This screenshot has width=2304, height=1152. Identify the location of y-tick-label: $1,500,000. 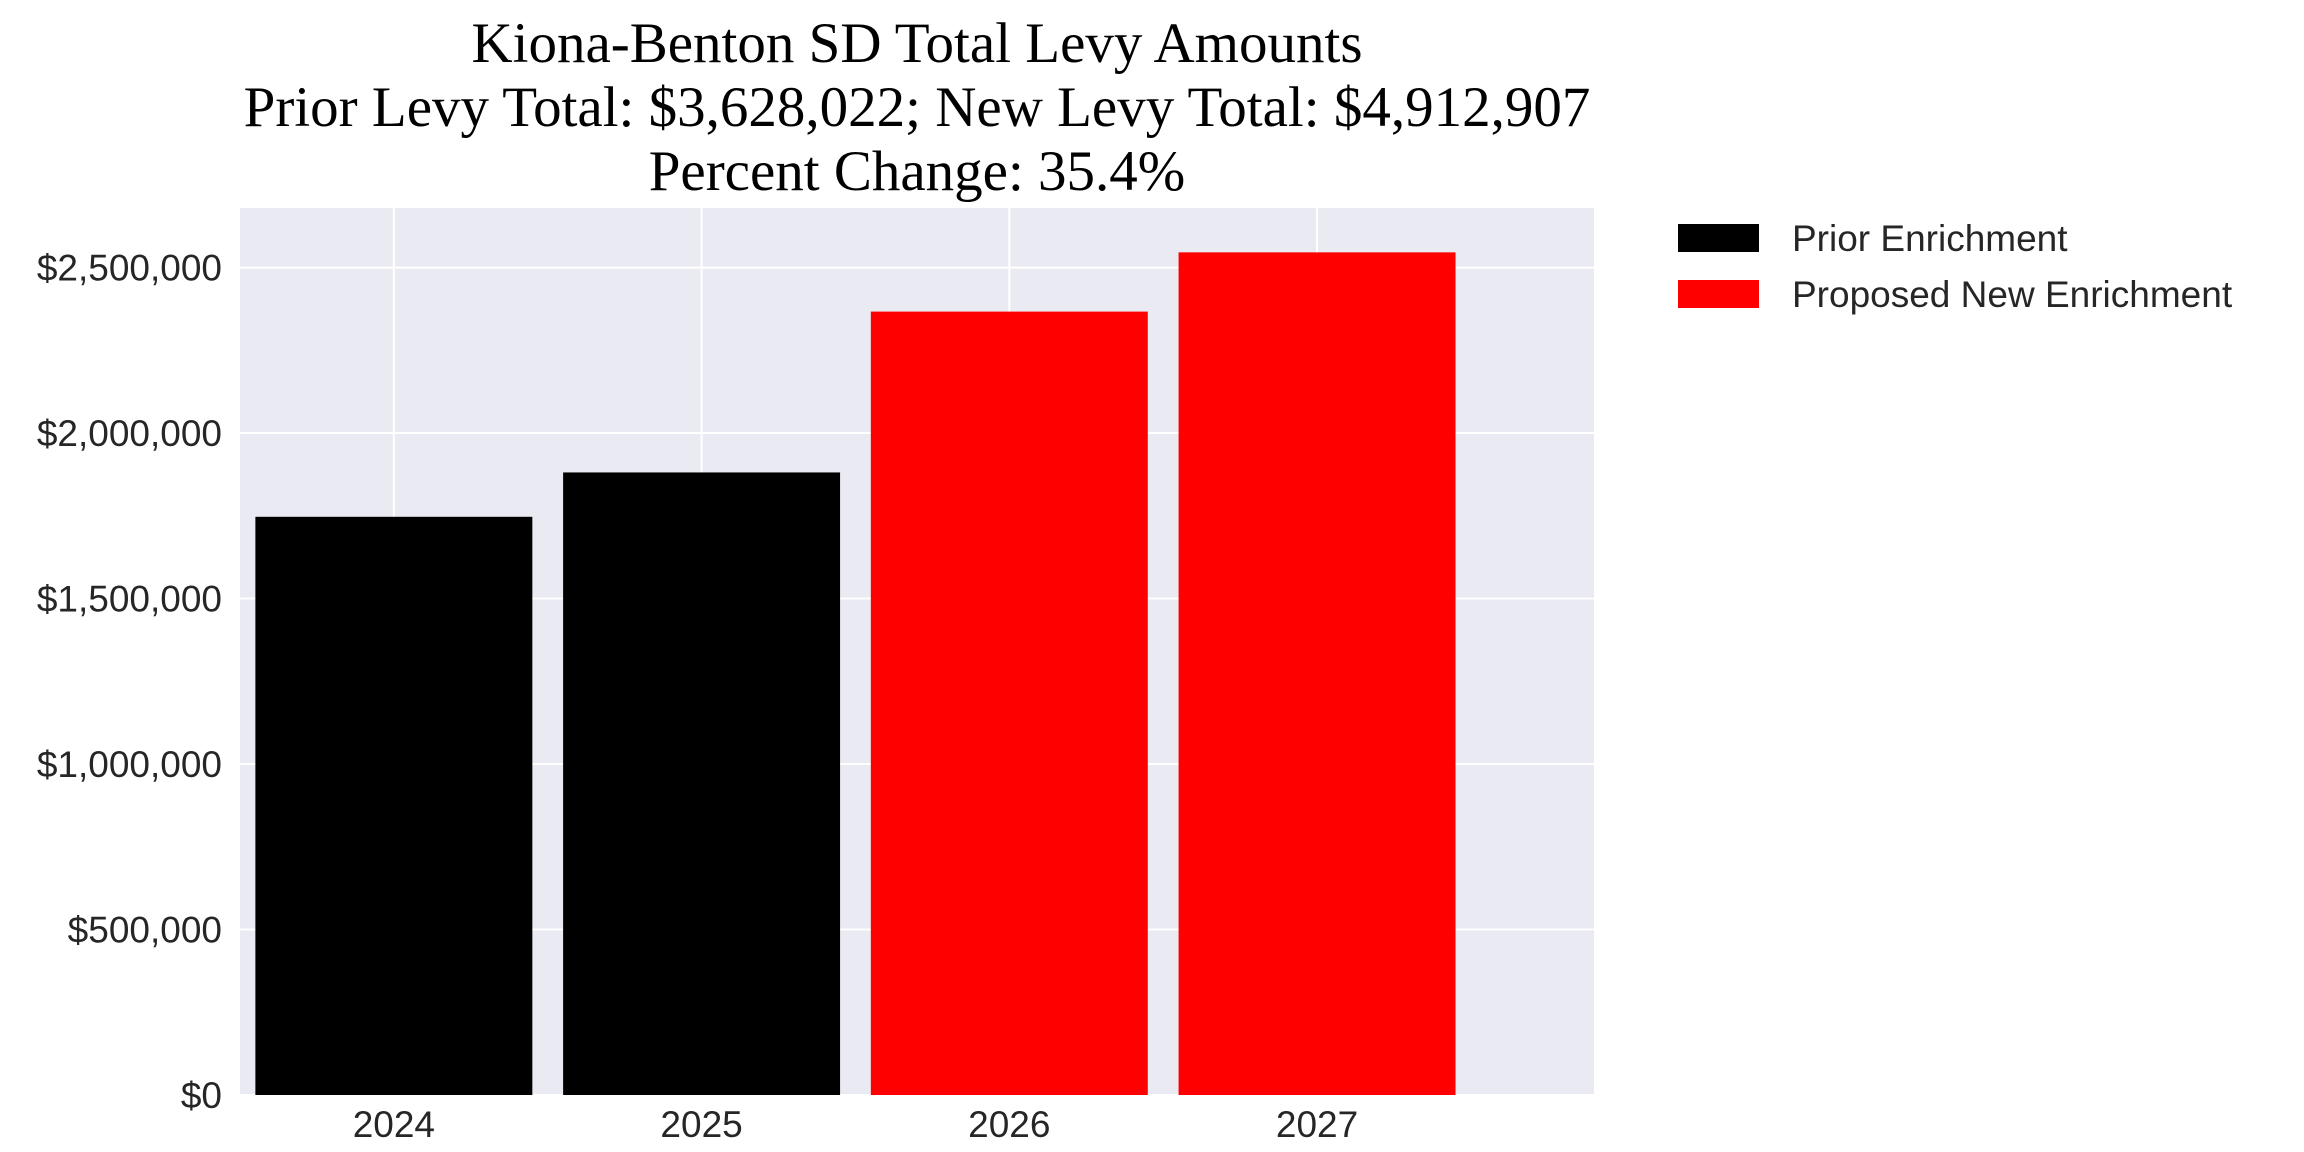
(129, 599).